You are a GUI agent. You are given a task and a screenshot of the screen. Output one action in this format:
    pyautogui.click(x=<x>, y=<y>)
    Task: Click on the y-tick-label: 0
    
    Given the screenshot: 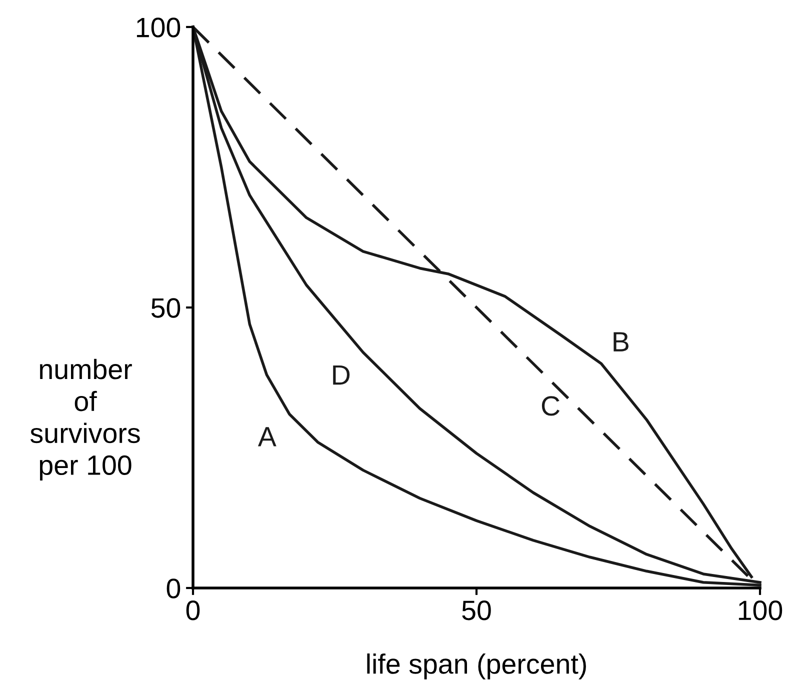 What is the action you would take?
    pyautogui.click(x=173, y=588)
    